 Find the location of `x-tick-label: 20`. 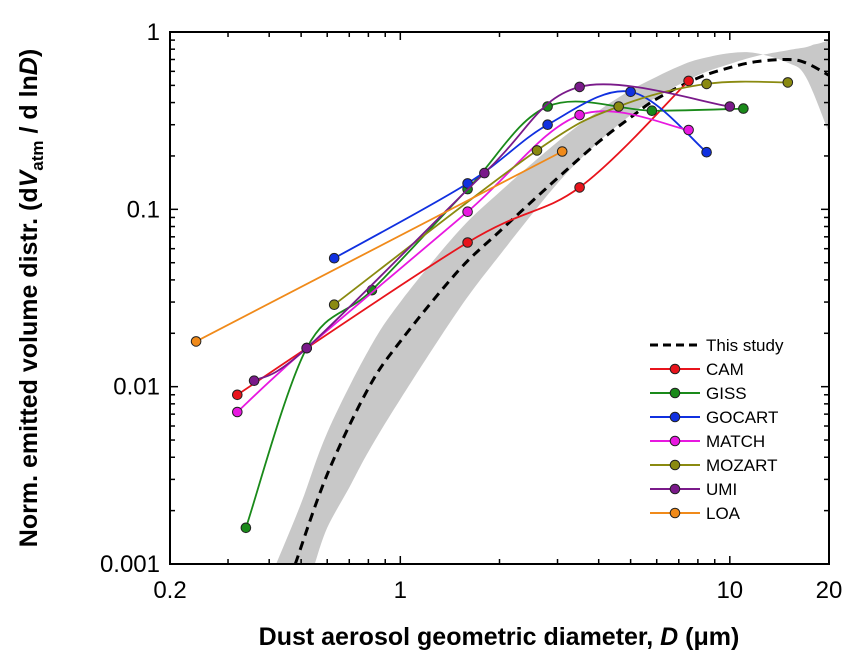

x-tick-label: 20 is located at coordinates (829, 590).